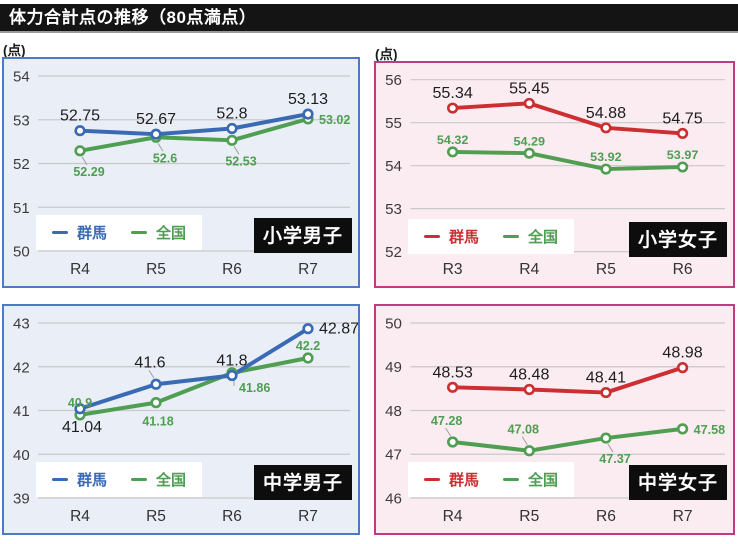 This screenshot has width=738, height=544. What do you see at coordinates (452, 372) in the screenshot?
I see `data-point-label: 48.53` at bounding box center [452, 372].